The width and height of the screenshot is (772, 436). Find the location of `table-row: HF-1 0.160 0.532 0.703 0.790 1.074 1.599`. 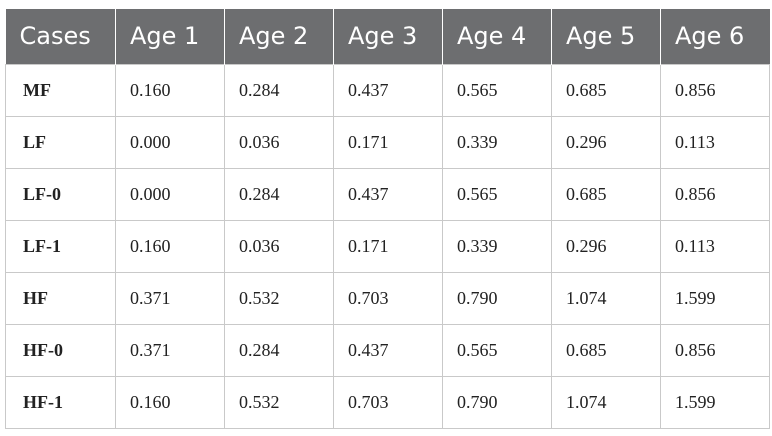

table-row: HF-1 0.160 0.532 0.703 0.790 1.074 1.599 is located at coordinates (387, 402).